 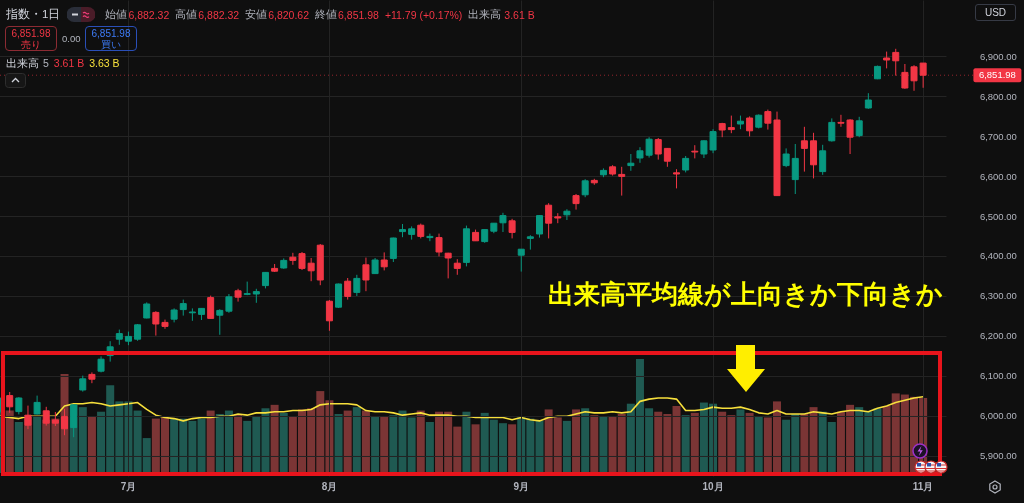 I want to click on text: 指数・1日, so click(x=33, y=14).